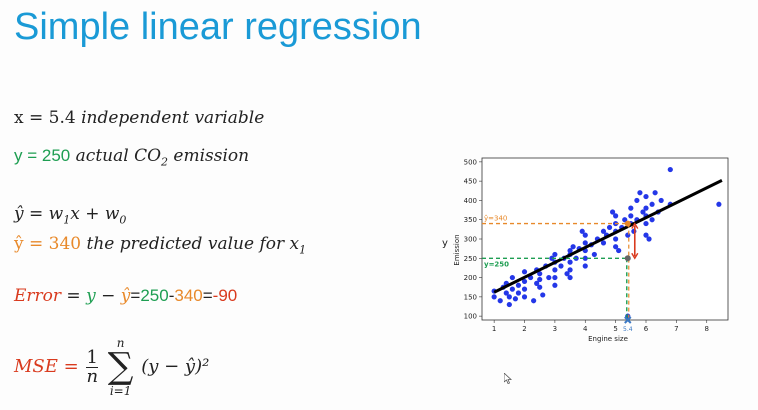 The image size is (758, 410). What do you see at coordinates (38, 296) in the screenshot?
I see `error-label: Error` at bounding box center [38, 296].